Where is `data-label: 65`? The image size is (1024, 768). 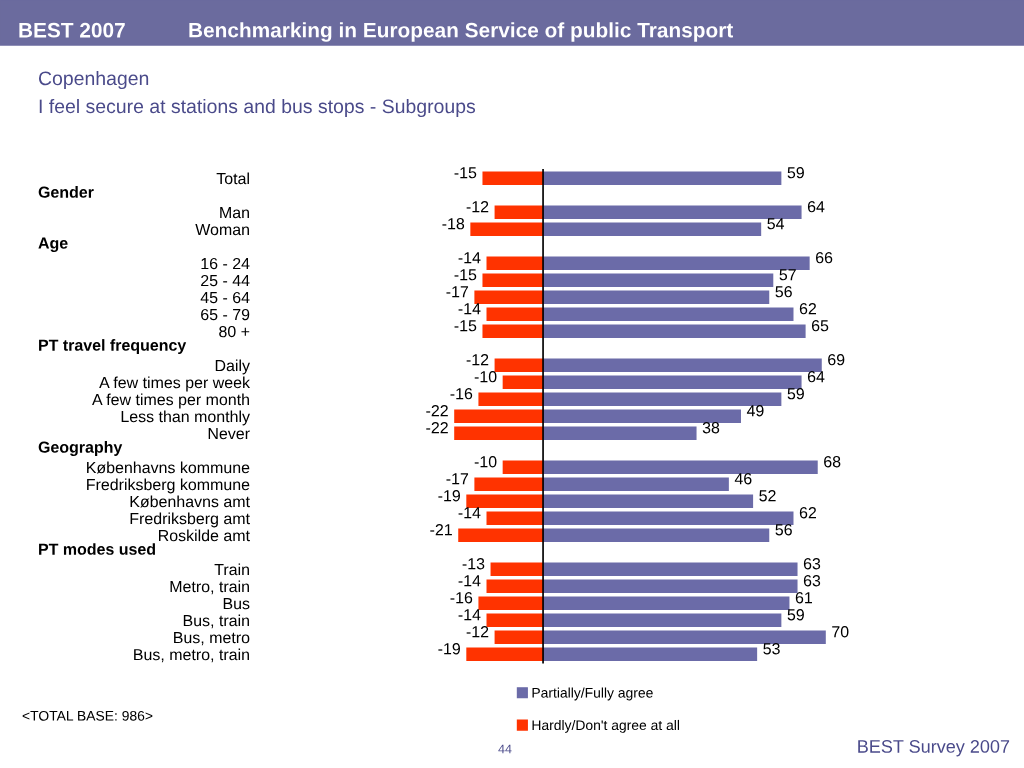 data-label: 65 is located at coordinates (820, 326).